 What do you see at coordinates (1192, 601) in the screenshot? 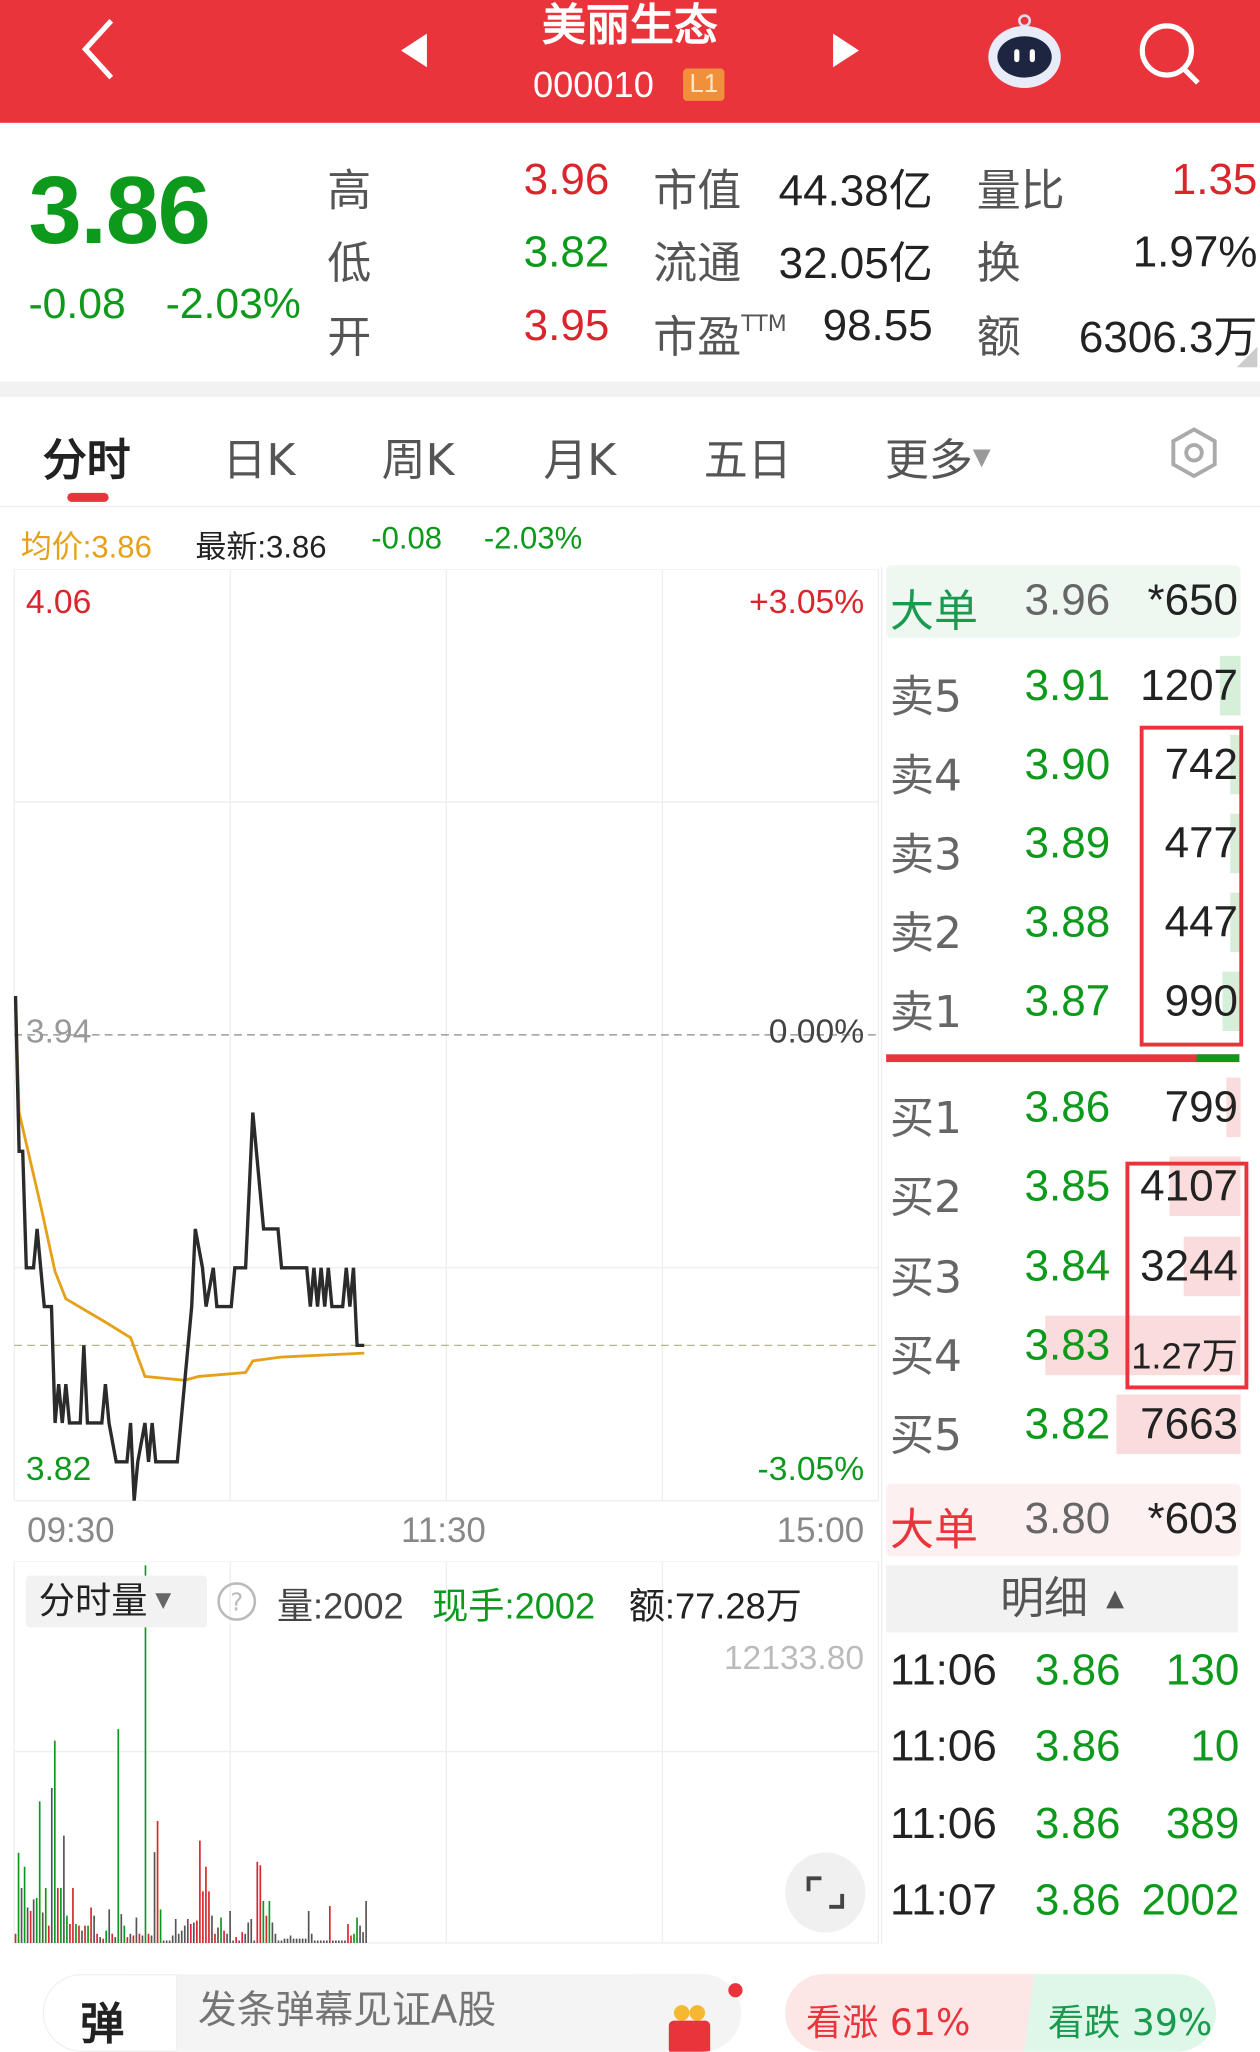
I see `big-order-volume: *650` at bounding box center [1192, 601].